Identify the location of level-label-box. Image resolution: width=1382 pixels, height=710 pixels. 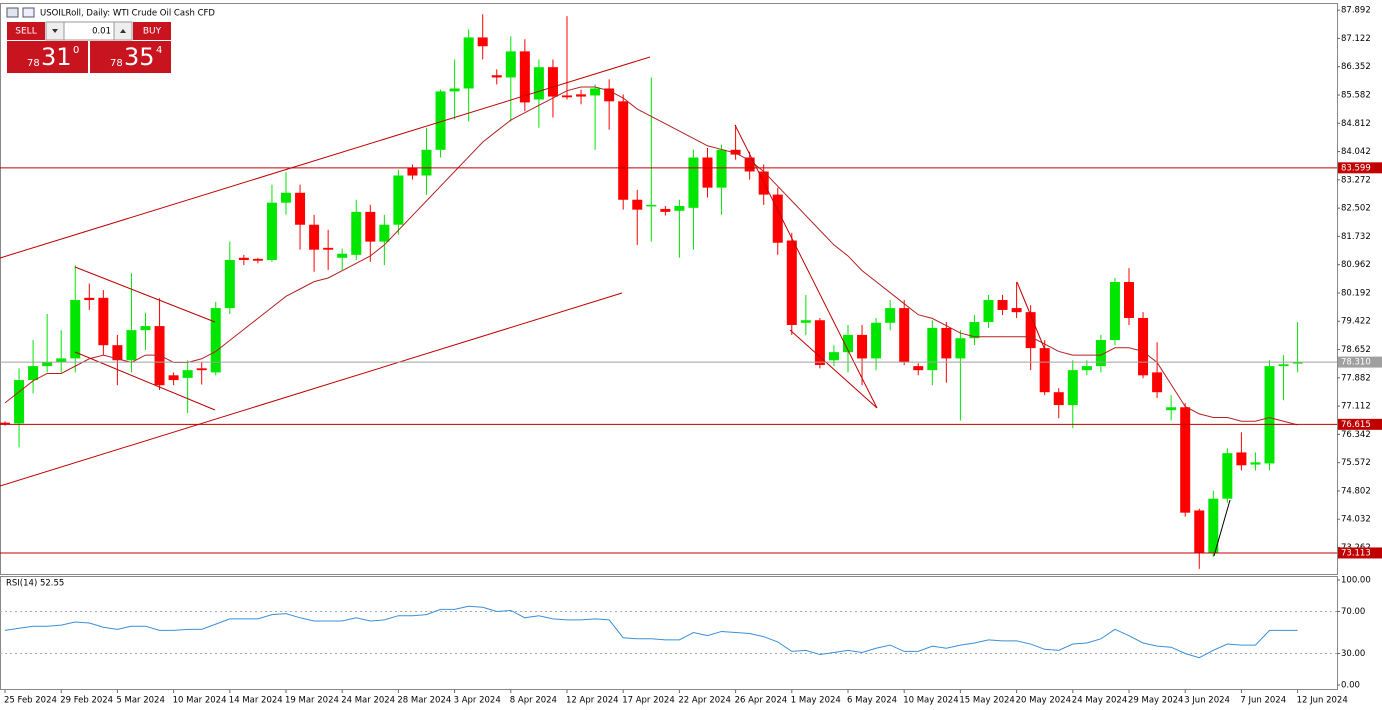
(1360, 168).